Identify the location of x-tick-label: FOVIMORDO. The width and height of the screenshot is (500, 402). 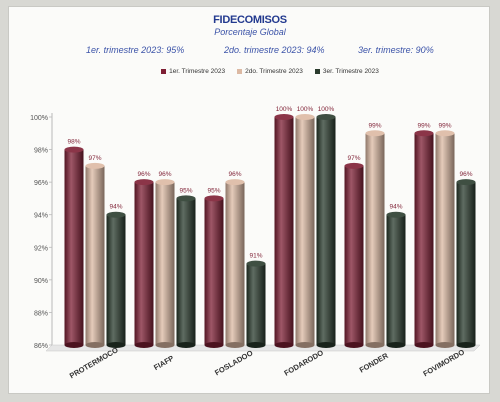
(443, 362).